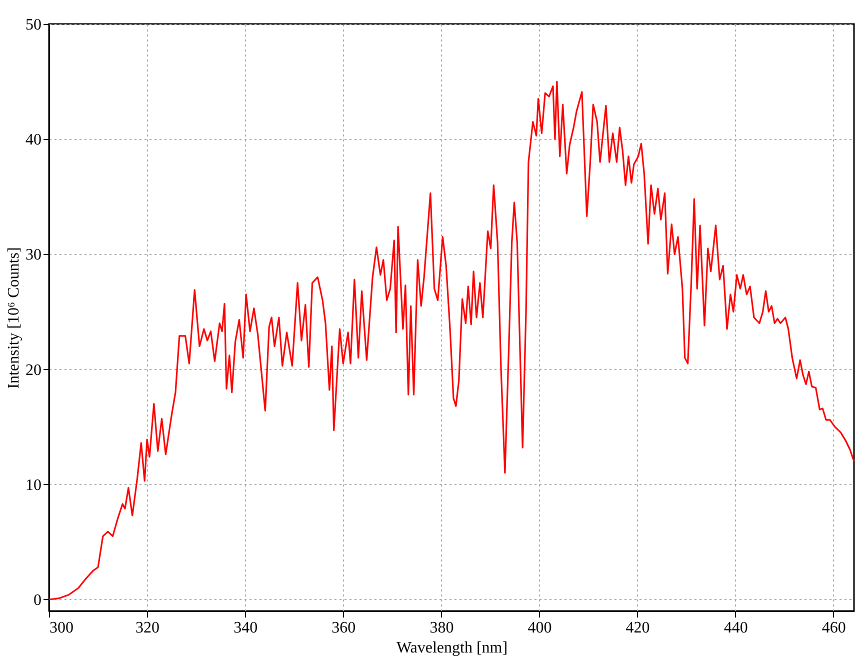 The height and width of the screenshot is (660, 857). Describe the element at coordinates (62, 628) in the screenshot. I see `x-tick-label: 300` at that location.